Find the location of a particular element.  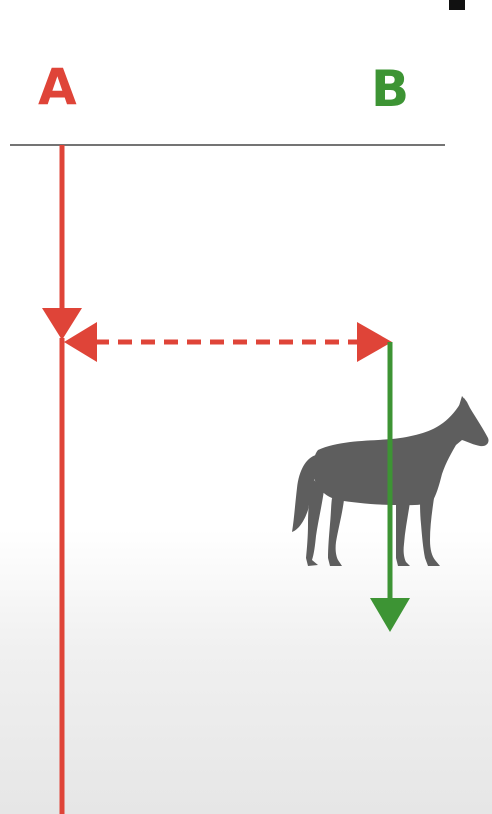

right-arrowhead is located at coordinates (374, 342).